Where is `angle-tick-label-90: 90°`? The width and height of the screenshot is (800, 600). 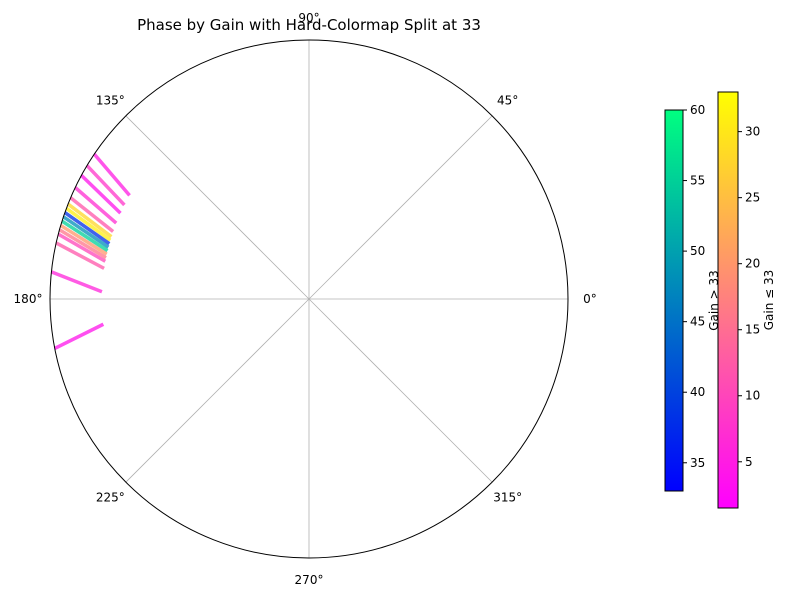
angle-tick-label-90: 90° is located at coordinates (308, 18).